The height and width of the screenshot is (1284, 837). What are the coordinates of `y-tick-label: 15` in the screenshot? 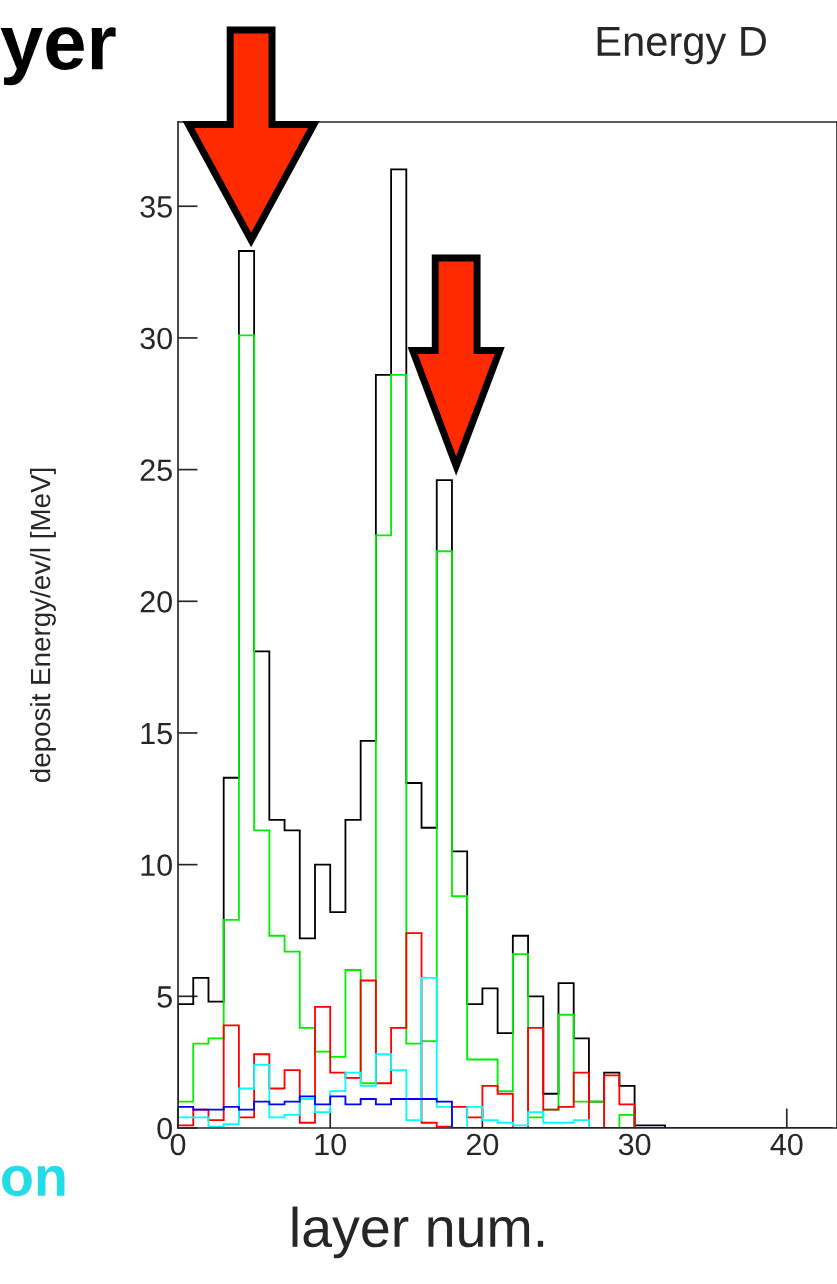 It's located at (156, 734).